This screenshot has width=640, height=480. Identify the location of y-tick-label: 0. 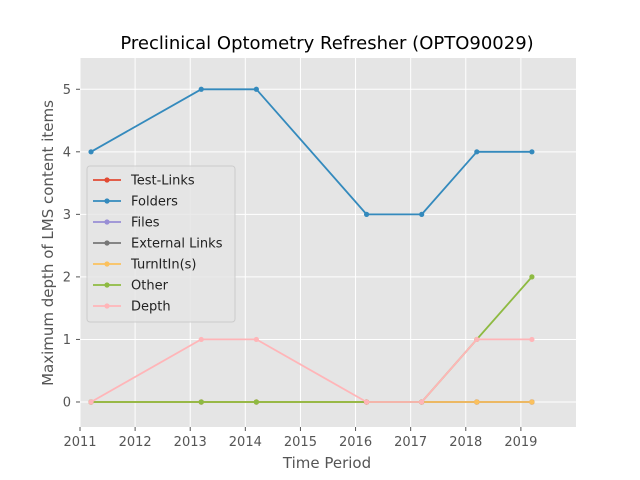
(67, 402).